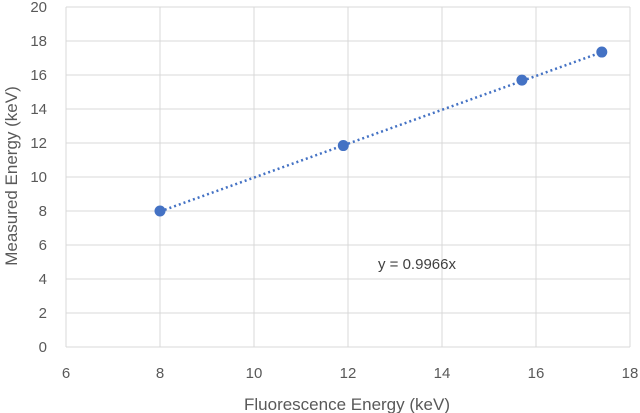  Describe the element at coordinates (11, 176) in the screenshot. I see `y-axis-title: Measured Energy (keV)` at that location.